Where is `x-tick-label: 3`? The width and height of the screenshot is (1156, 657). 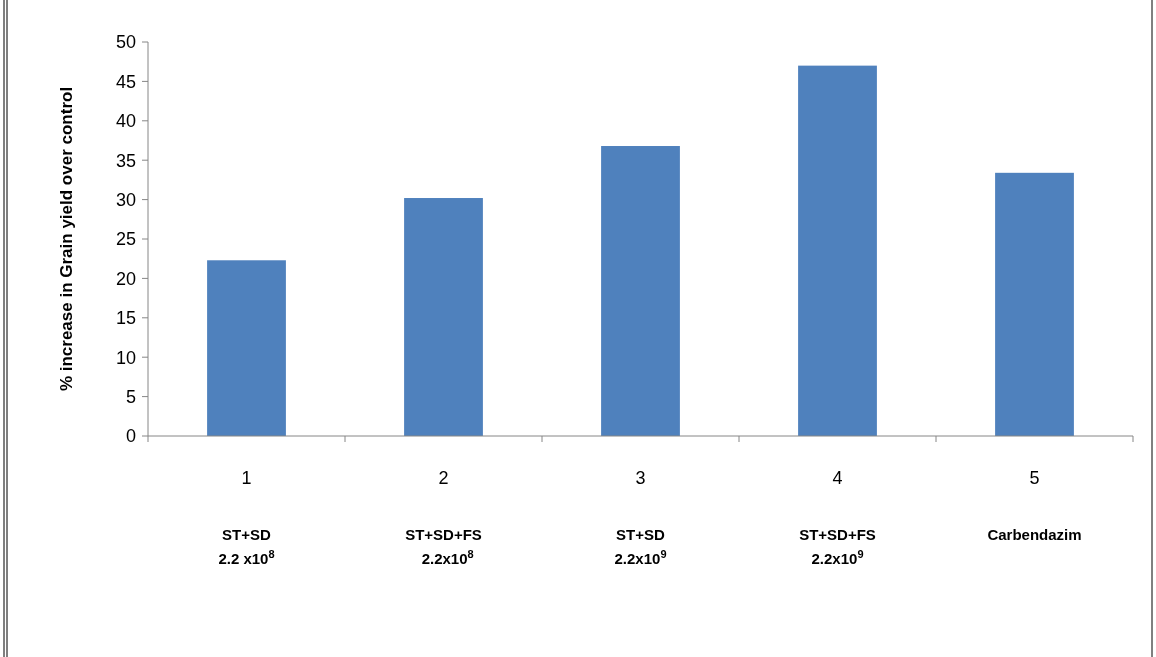
x-tick-label: 3 is located at coordinates (640, 478).